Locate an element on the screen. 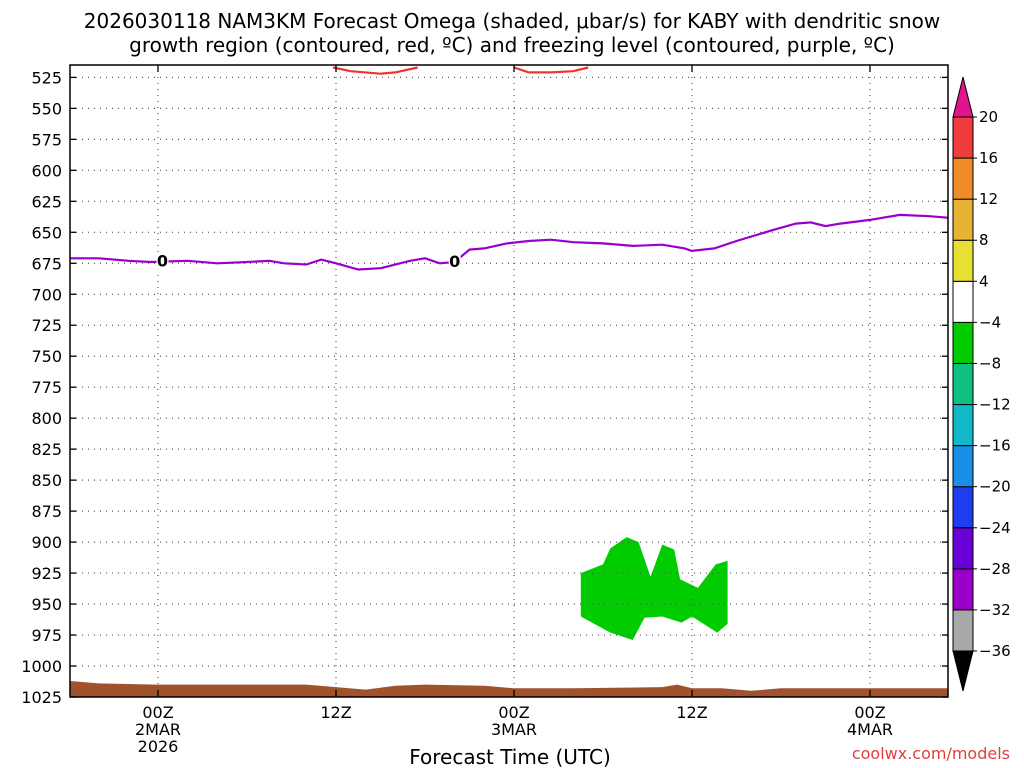 This screenshot has width=1024, height=768. freezing-label-0: 0 is located at coordinates (162, 261).